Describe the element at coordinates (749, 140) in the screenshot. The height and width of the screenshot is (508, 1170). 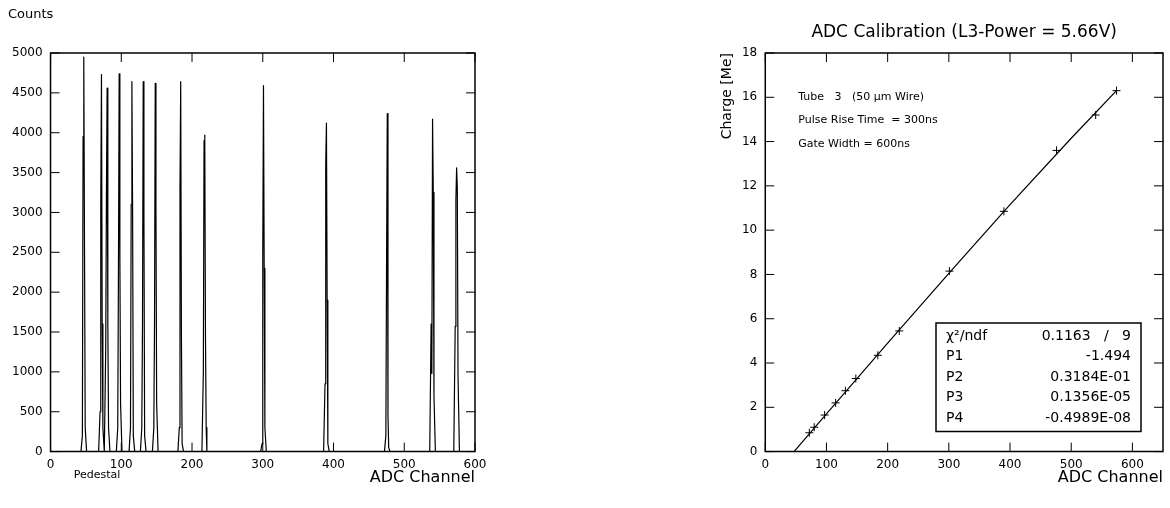
I see `y-tick-label: 14` at that location.